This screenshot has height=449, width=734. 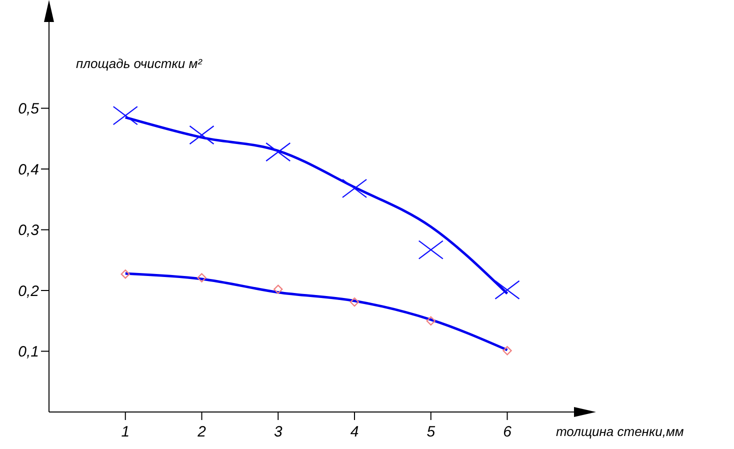 I want to click on y-tick-label: 0,1, so click(x=28, y=352).